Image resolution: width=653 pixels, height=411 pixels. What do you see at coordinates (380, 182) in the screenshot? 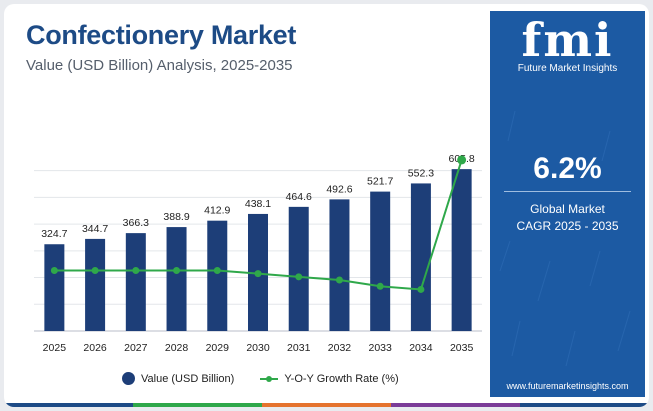
I see `bar-value-label-2033: 521.7` at bounding box center [380, 182].